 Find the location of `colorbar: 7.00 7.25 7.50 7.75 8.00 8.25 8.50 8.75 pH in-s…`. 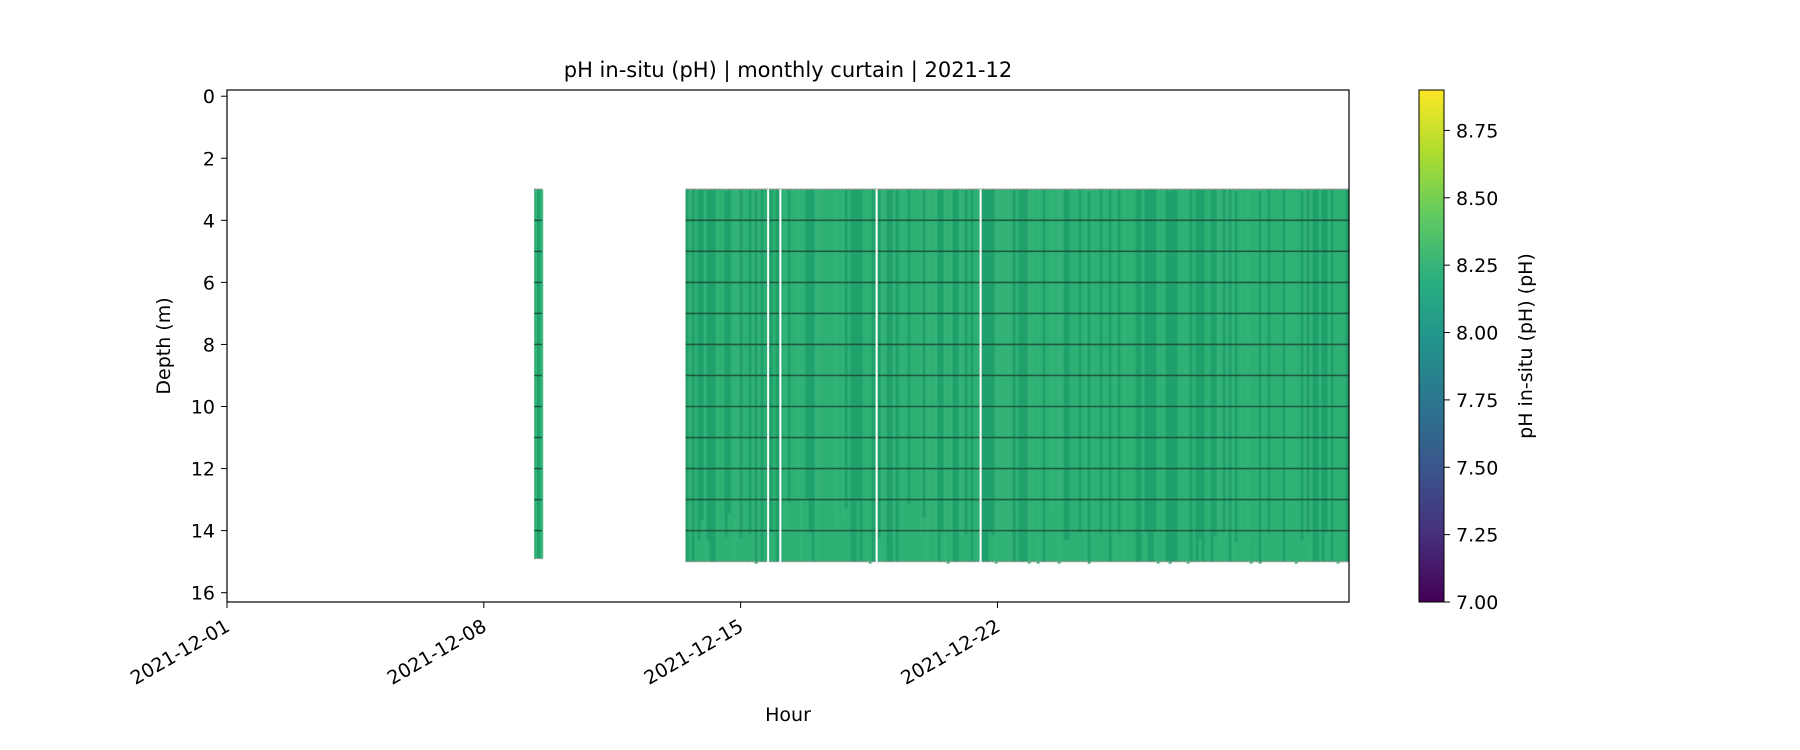

colorbar: 7.00 7.25 7.50 7.75 8.00 8.25 8.50 8.75 pH in-s… is located at coordinates (1477, 351).